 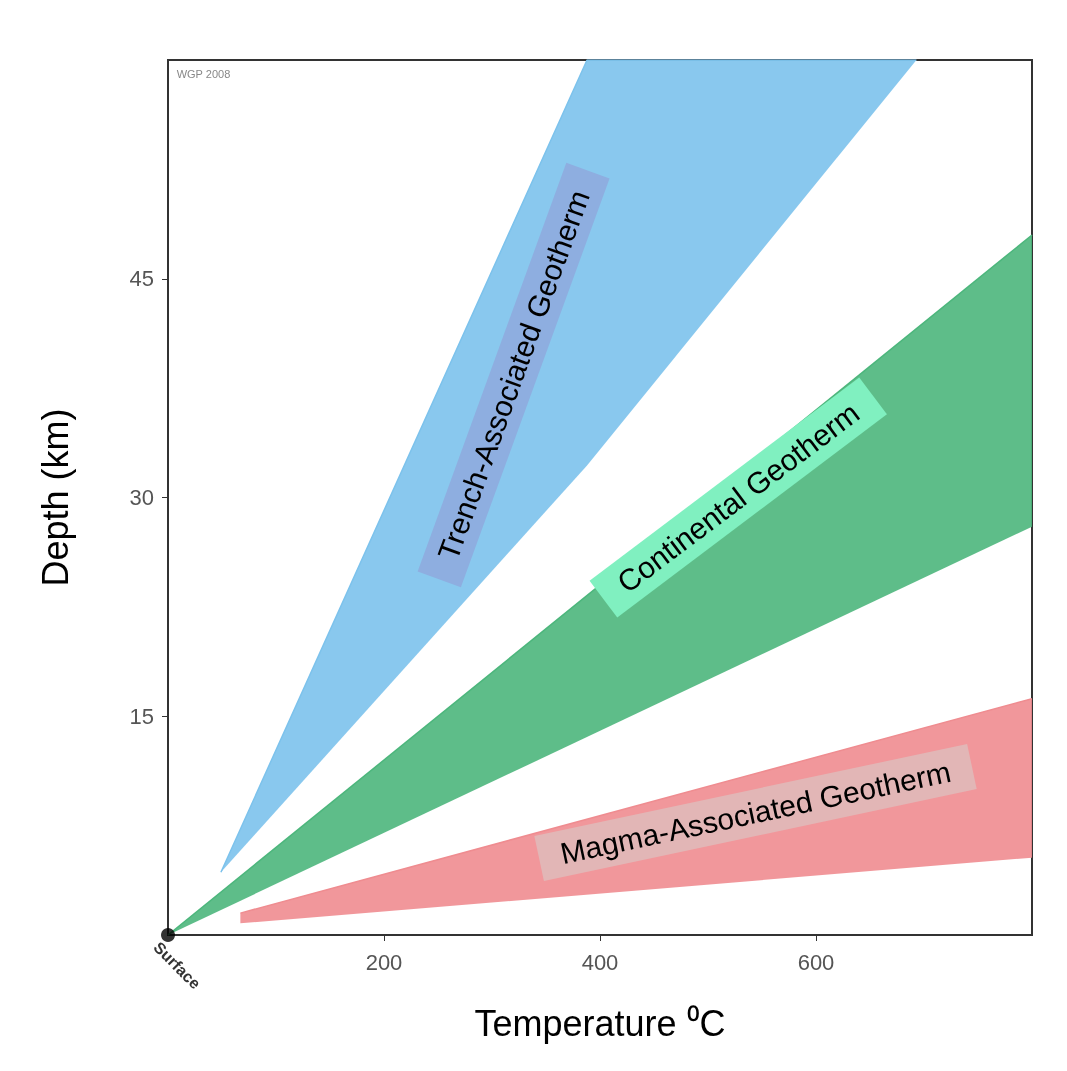 I want to click on y-tick-label: 15, so click(x=141, y=716).